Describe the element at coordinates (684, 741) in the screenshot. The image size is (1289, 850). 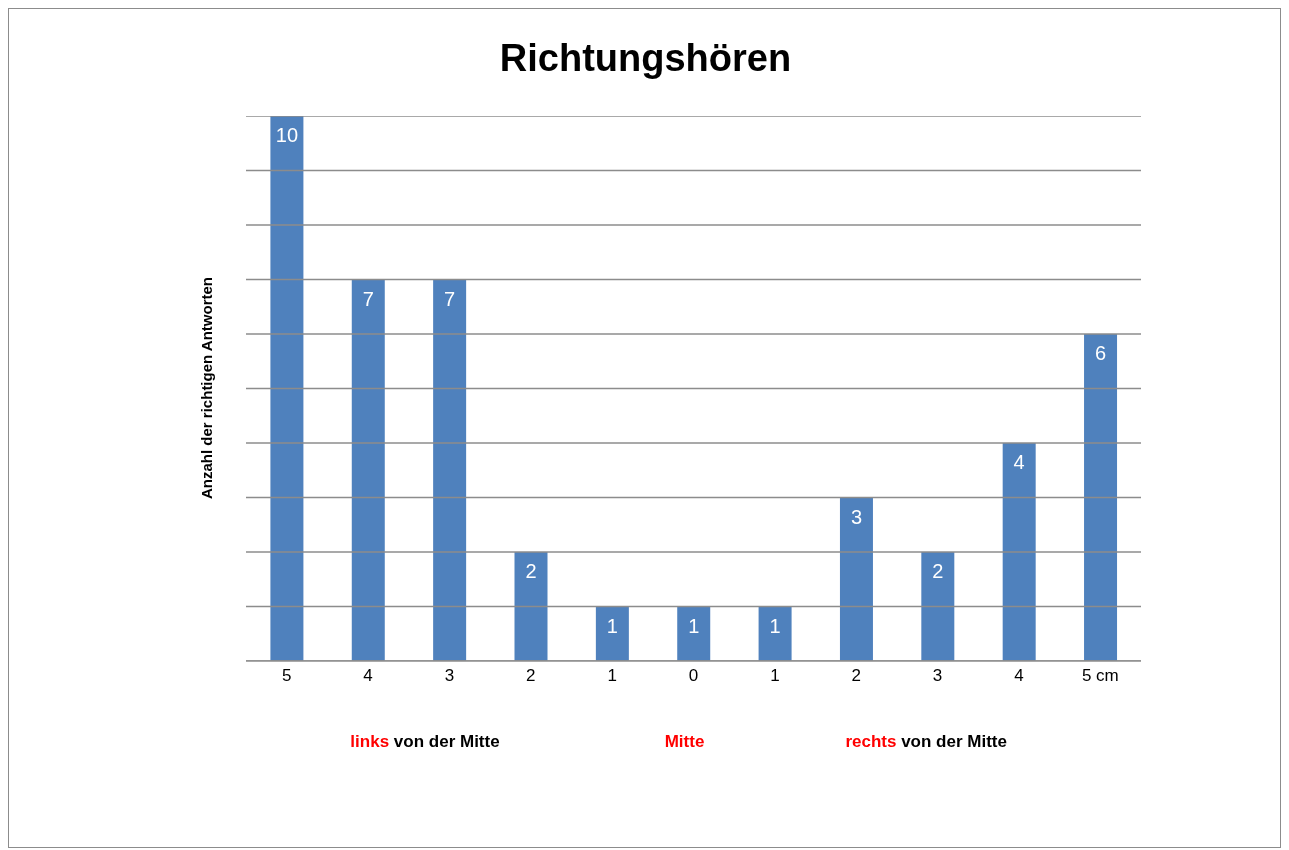
I see `text: Mitte` at that location.